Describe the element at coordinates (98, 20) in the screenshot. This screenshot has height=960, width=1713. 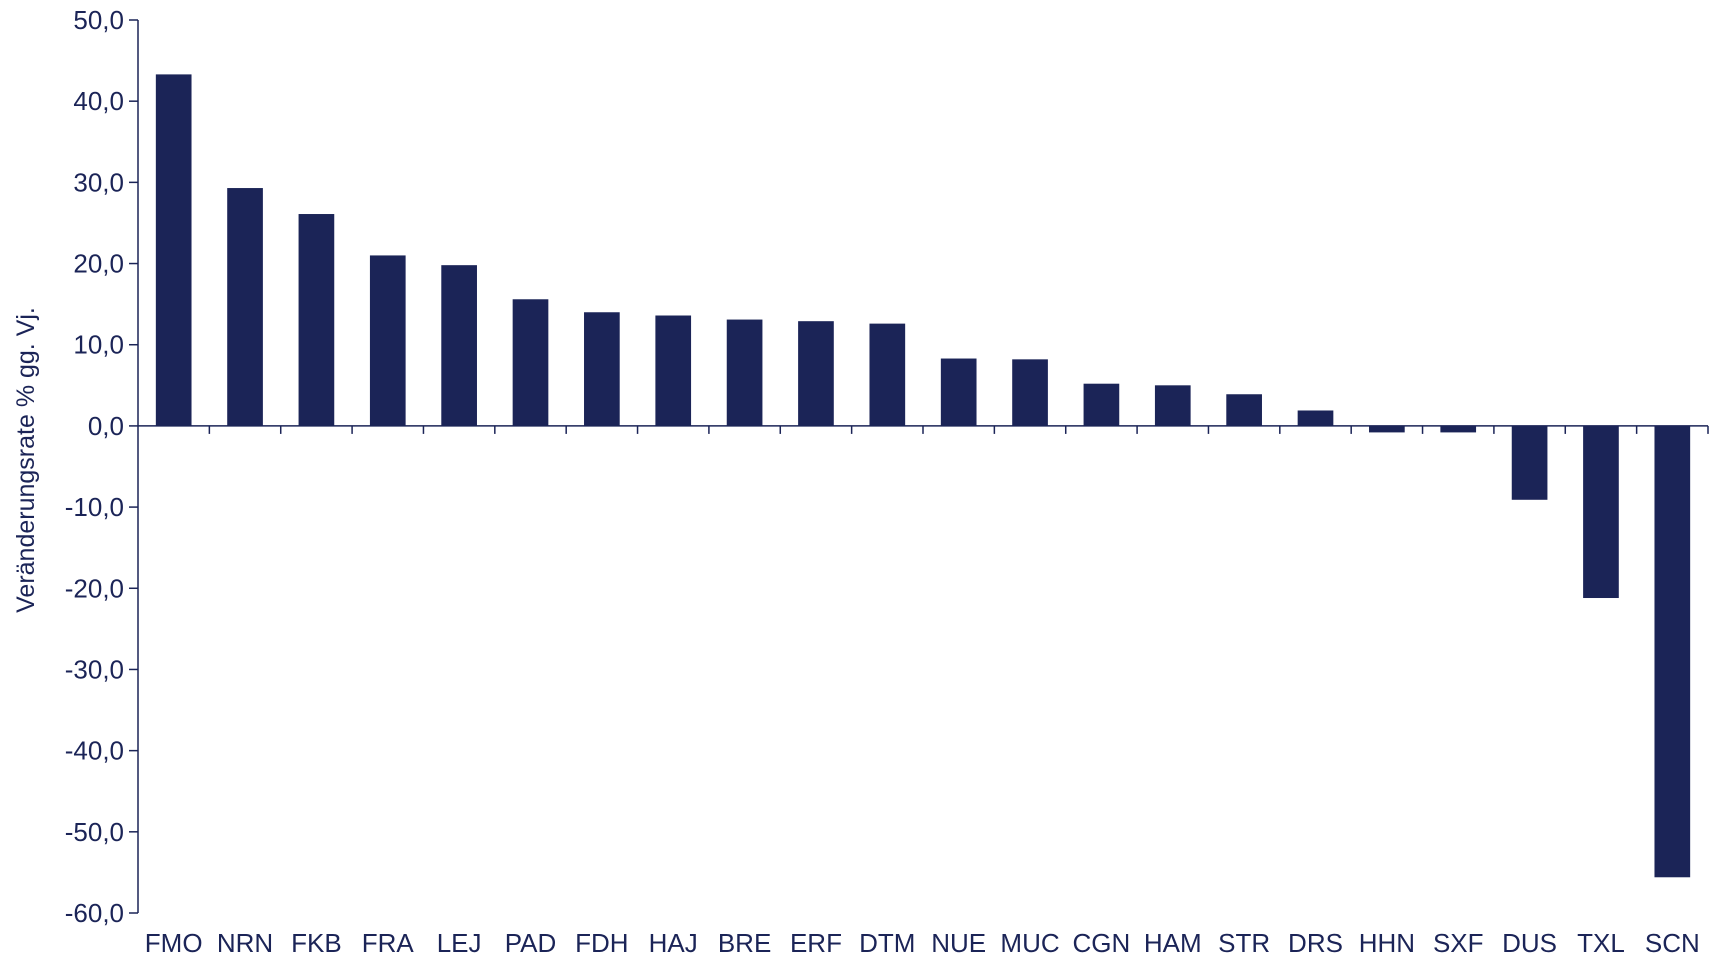
I see `y-tick-label: 50,0` at that location.